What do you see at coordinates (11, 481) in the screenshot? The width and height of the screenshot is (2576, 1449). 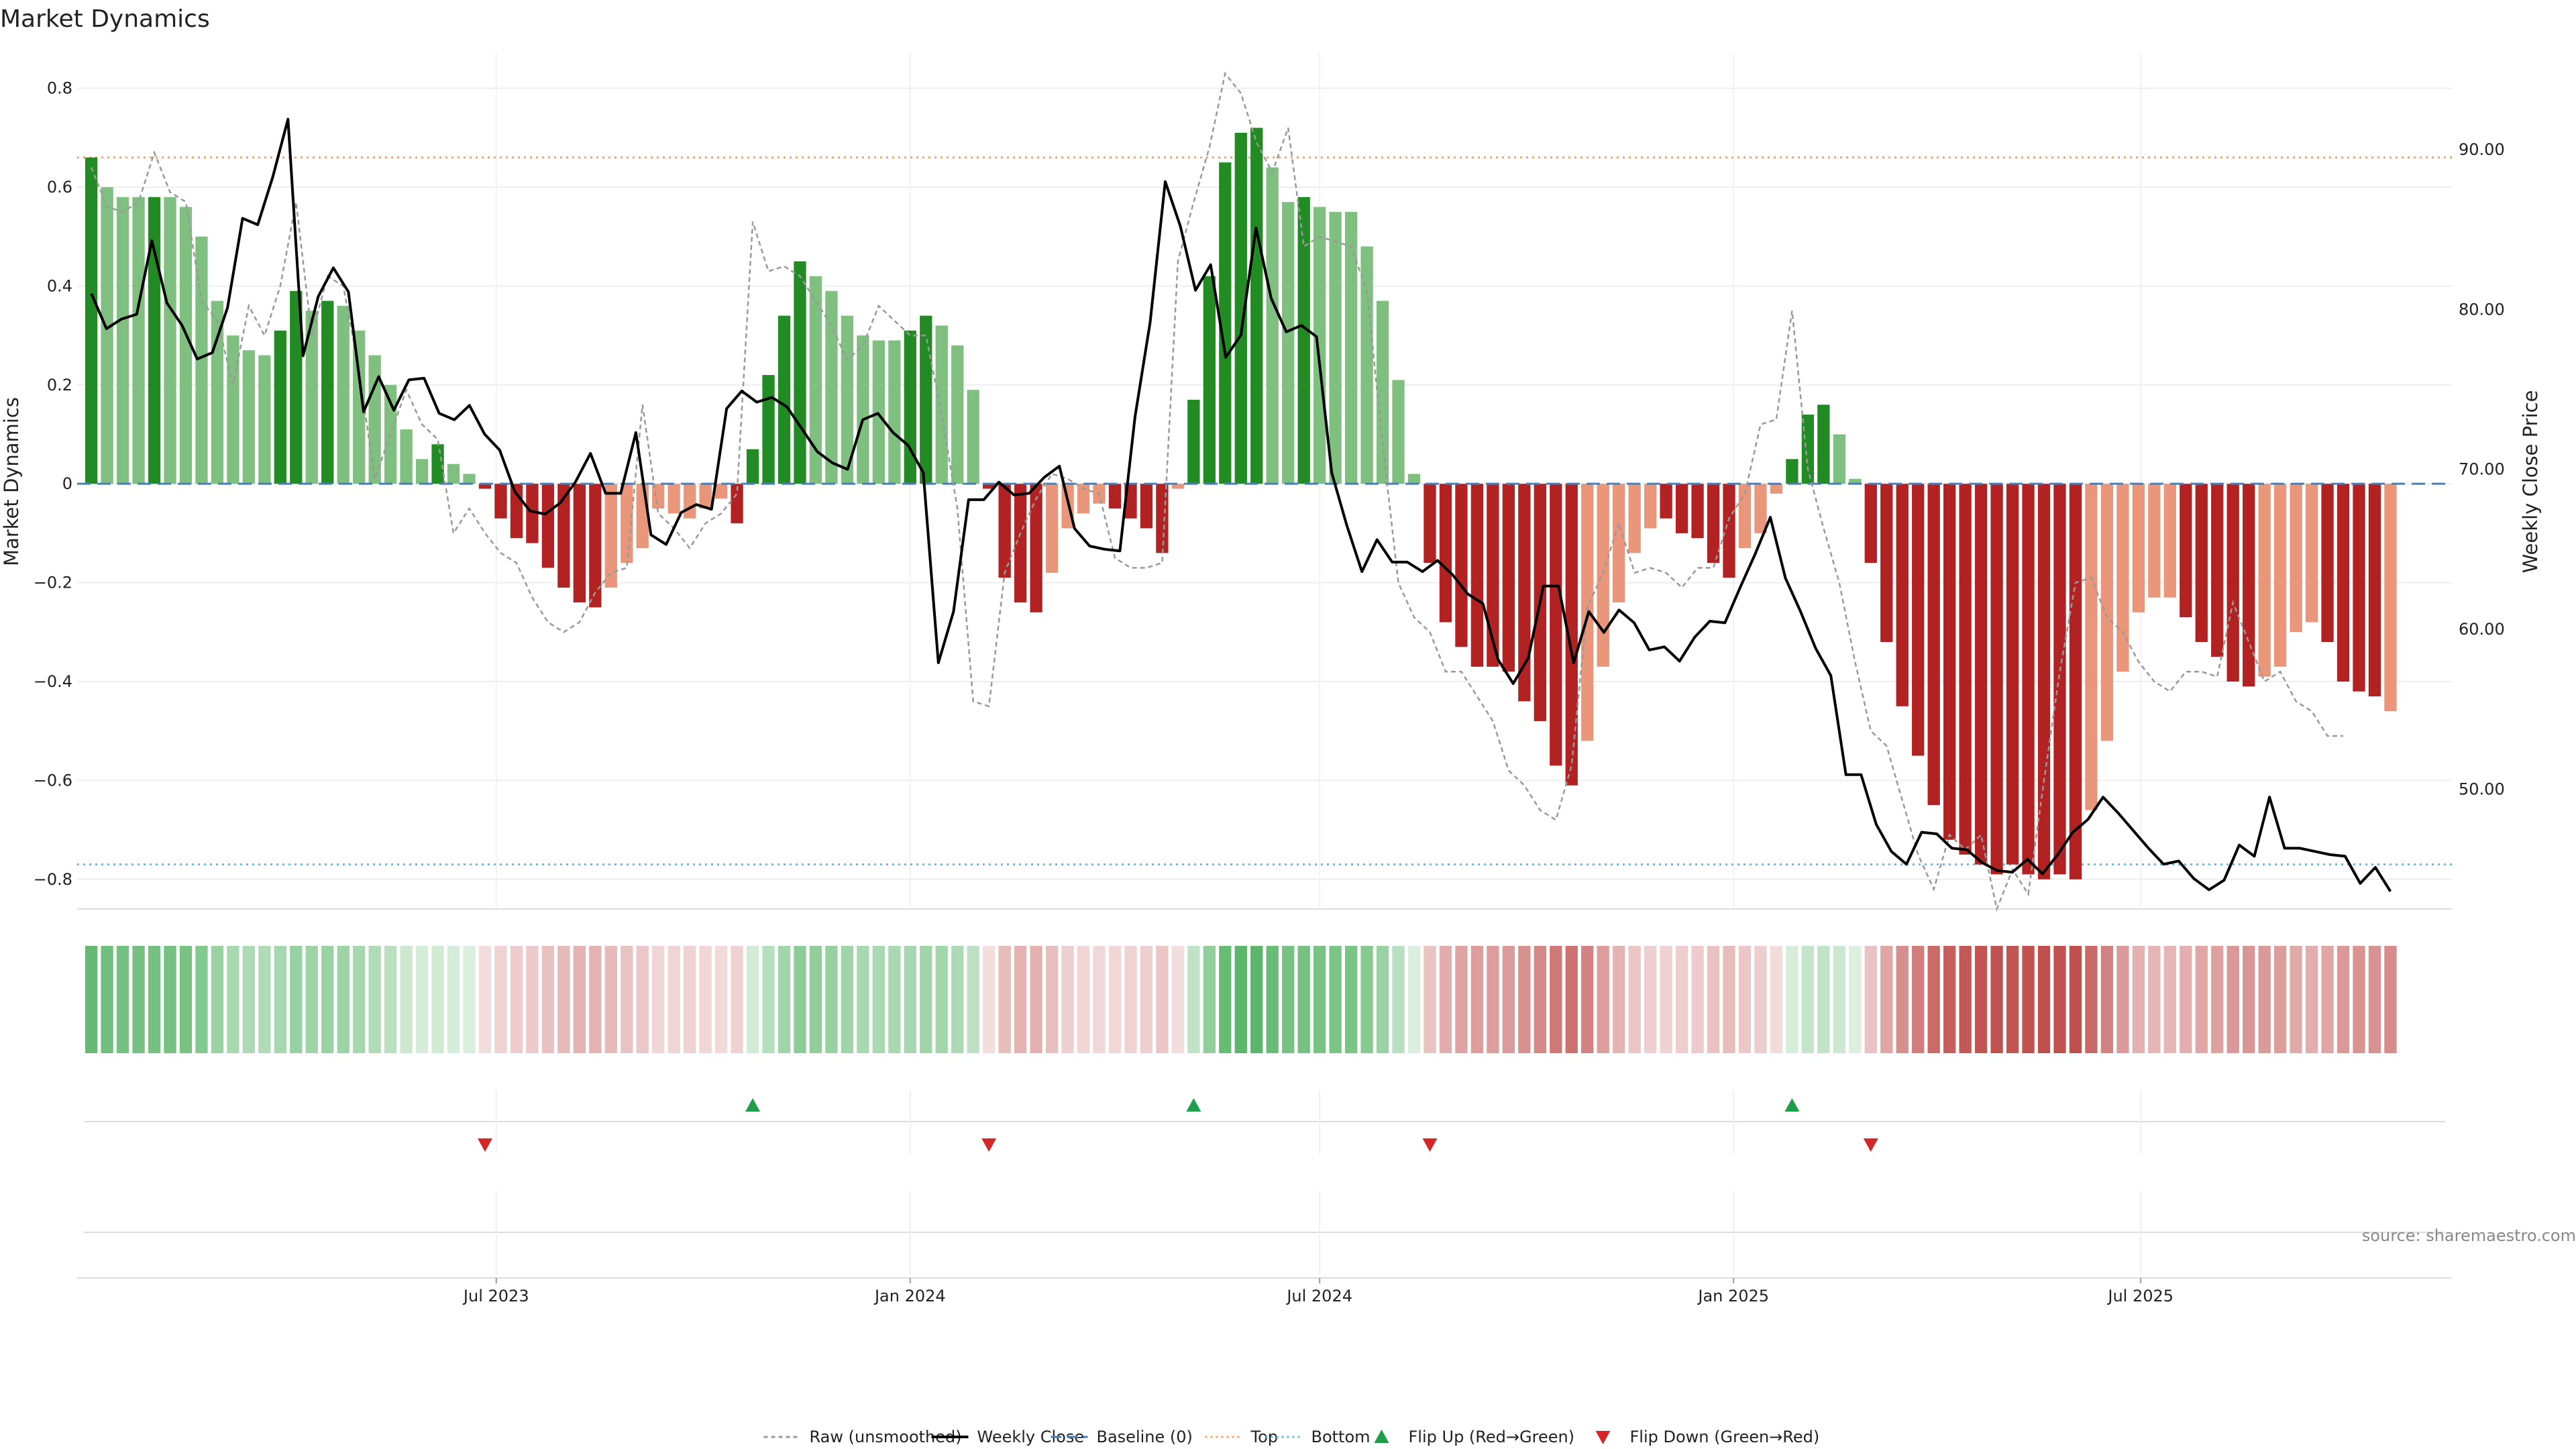 I see `y-axis-label: Market Dynamics` at bounding box center [11, 481].